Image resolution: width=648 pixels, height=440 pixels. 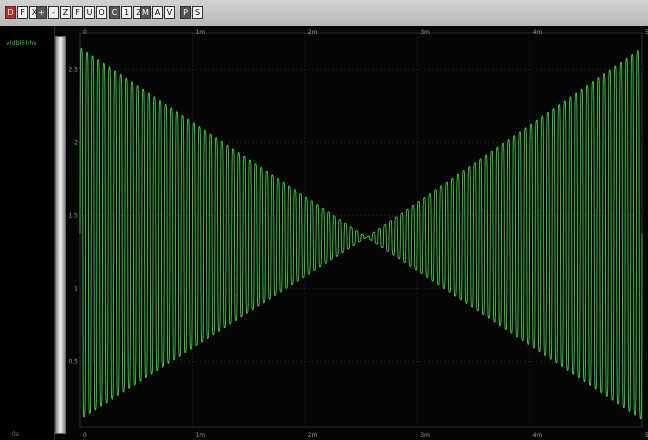 What do you see at coordinates (60, 235) in the screenshot?
I see `panel-splitter` at bounding box center [60, 235].